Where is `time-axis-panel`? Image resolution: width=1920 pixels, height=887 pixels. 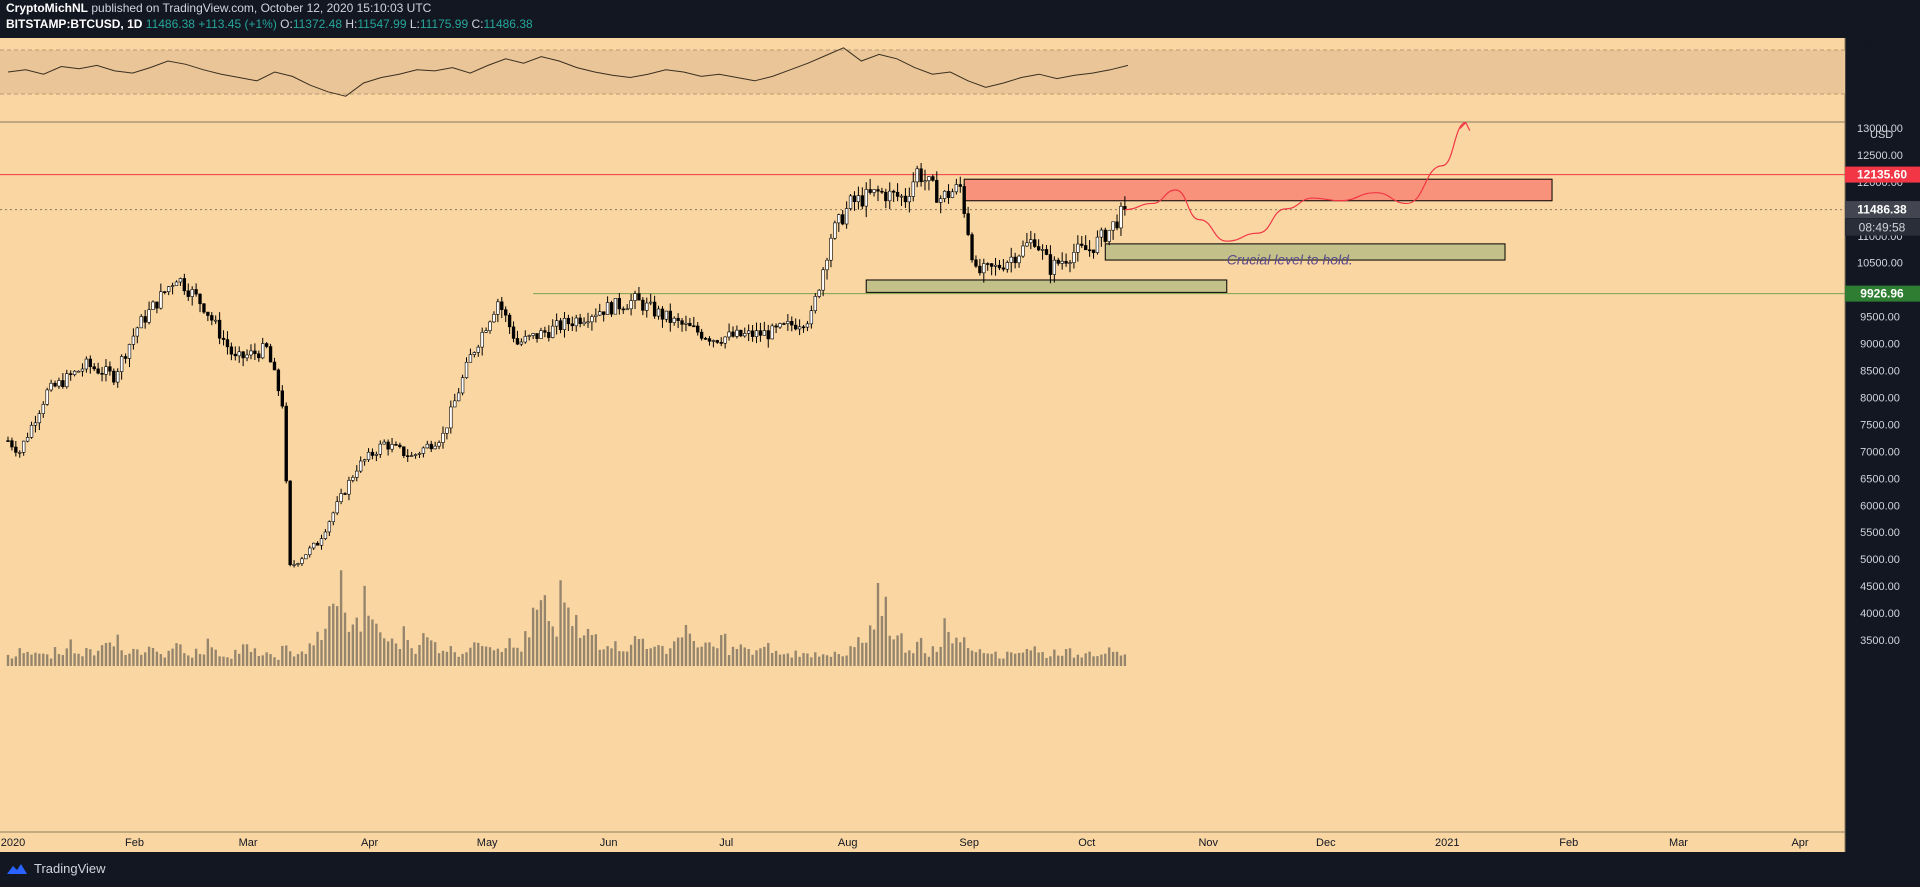 time-axis-panel is located at coordinates (922, 842).